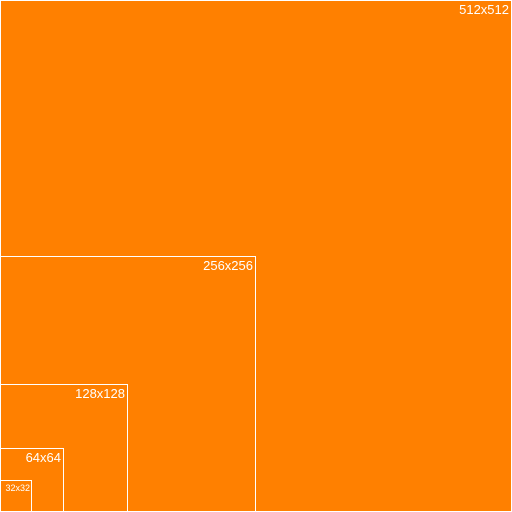 The height and width of the screenshot is (512, 512). What do you see at coordinates (228, 265) in the screenshot?
I see `square-256-label: 256x256` at bounding box center [228, 265].